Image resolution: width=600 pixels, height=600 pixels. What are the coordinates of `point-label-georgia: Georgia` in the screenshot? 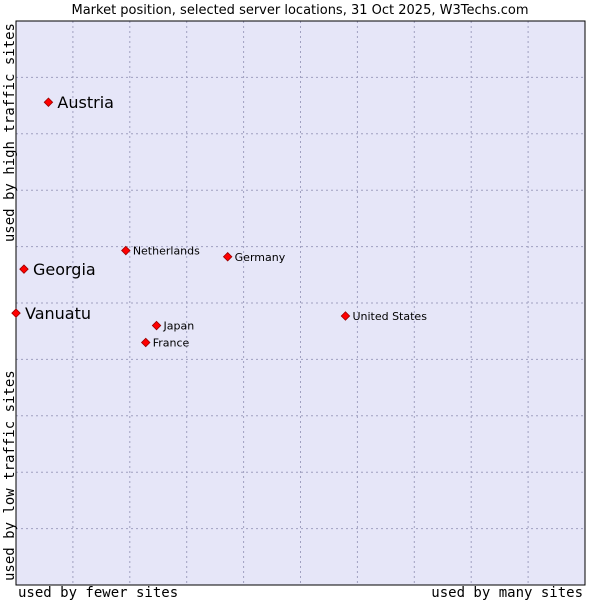 It's located at (64, 269).